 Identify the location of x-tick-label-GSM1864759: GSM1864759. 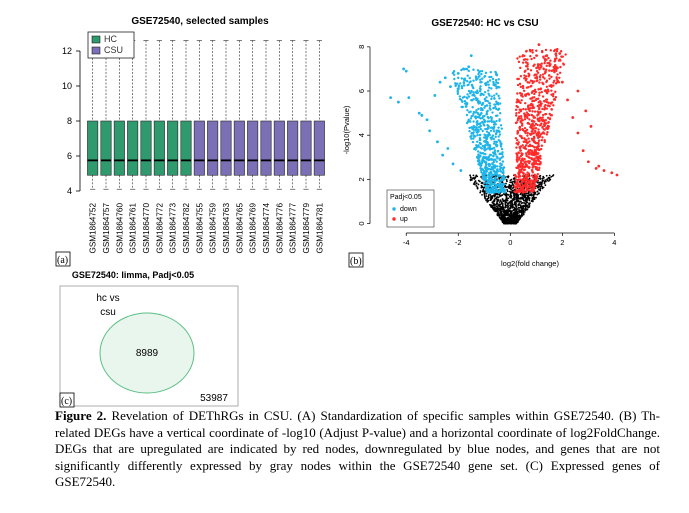
(213, 228).